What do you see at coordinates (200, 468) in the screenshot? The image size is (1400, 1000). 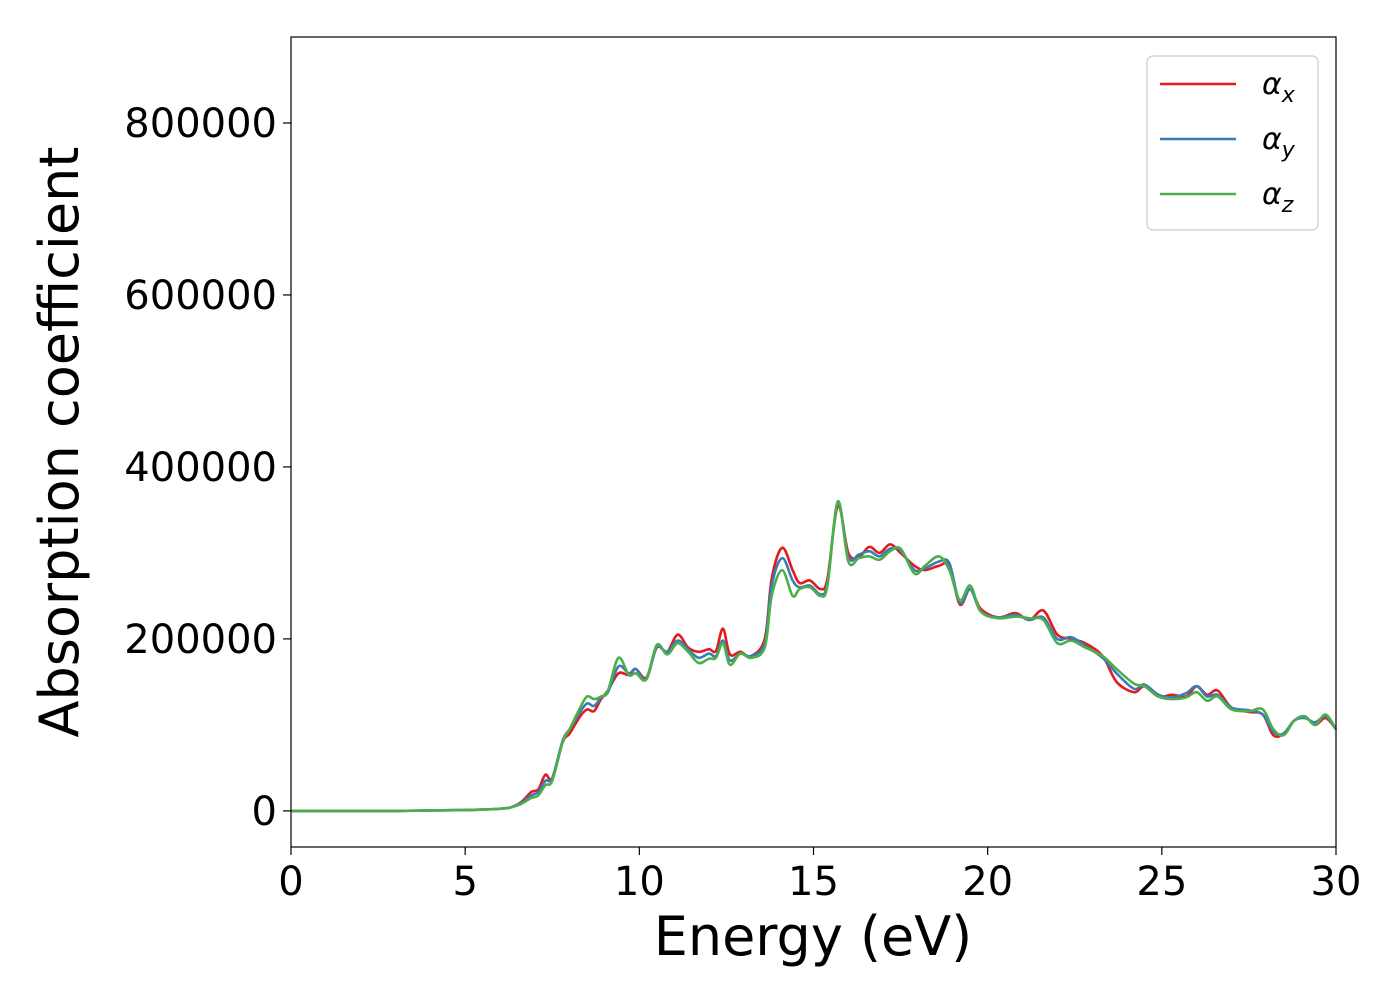 I see `y-tick-label: 400000` at bounding box center [200, 468].